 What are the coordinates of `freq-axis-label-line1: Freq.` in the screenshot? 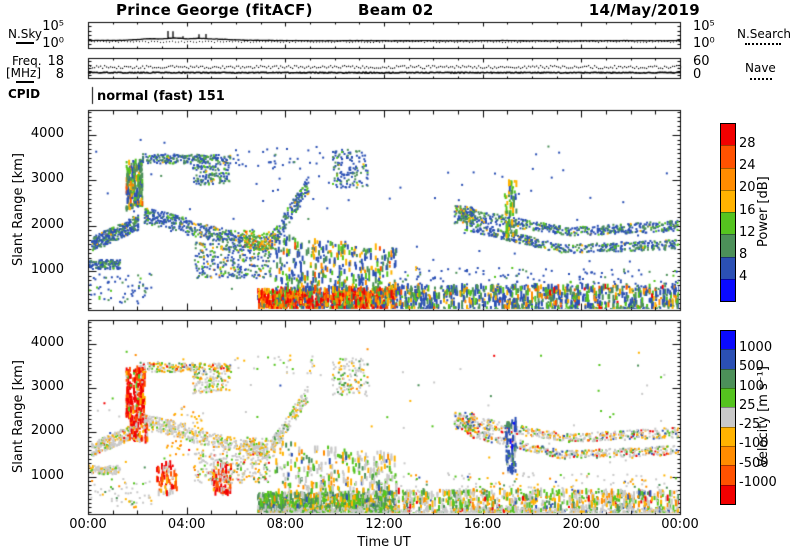 It's located at (27, 61).